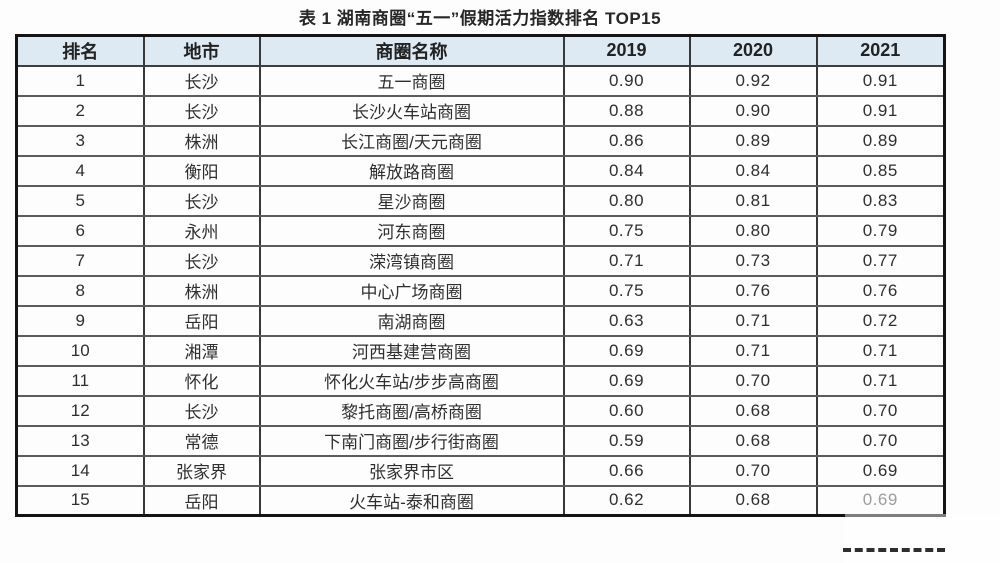 Image resolution: width=1000 pixels, height=563 pixels. What do you see at coordinates (626, 440) in the screenshot?
I see `cell-2019: 0.59` at bounding box center [626, 440].